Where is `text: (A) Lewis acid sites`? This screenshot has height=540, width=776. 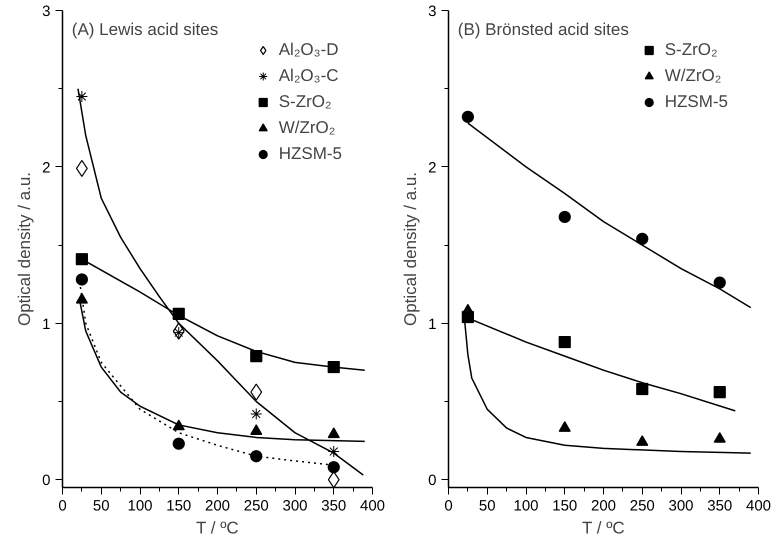
text: (A) Lewis acid sites is located at coordinates (145, 30).